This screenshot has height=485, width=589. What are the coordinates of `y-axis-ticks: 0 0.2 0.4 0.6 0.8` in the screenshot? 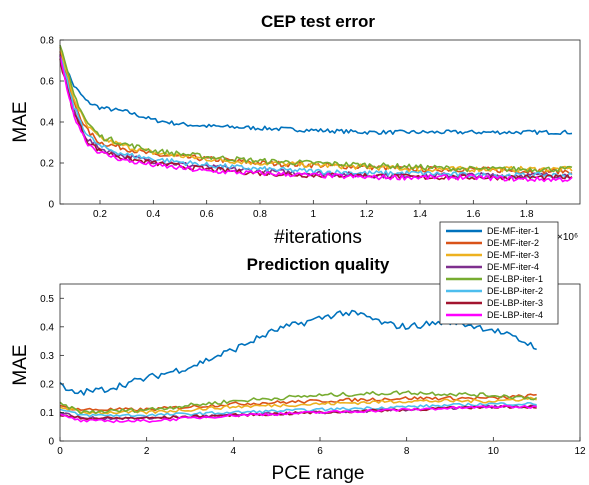 It's located at (52, 123).